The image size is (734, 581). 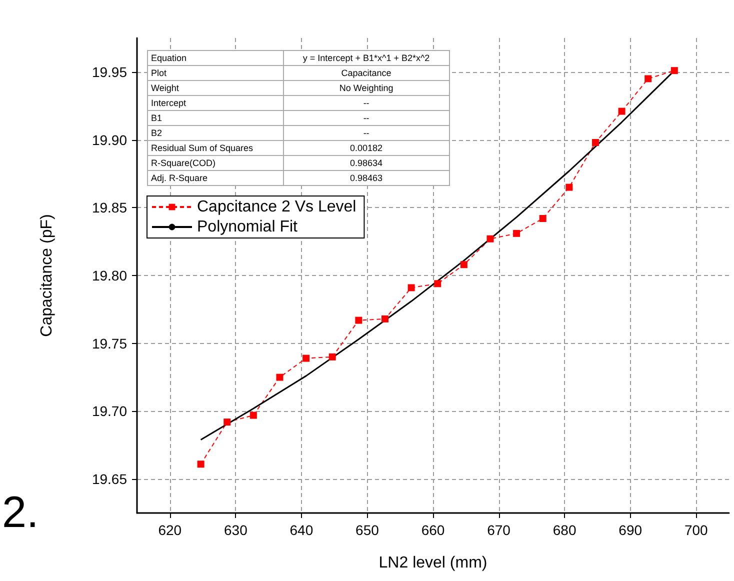 What do you see at coordinates (216, 58) in the screenshot?
I see `annotation: Equation` at bounding box center [216, 58].